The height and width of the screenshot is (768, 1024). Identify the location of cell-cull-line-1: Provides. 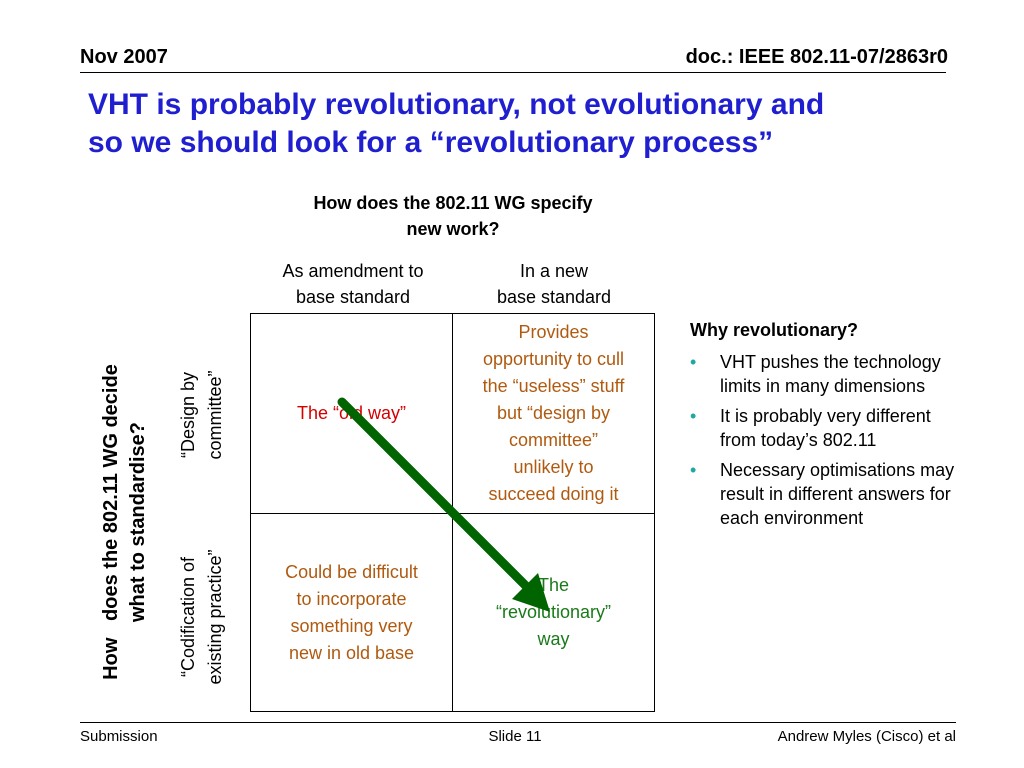
(553, 332).